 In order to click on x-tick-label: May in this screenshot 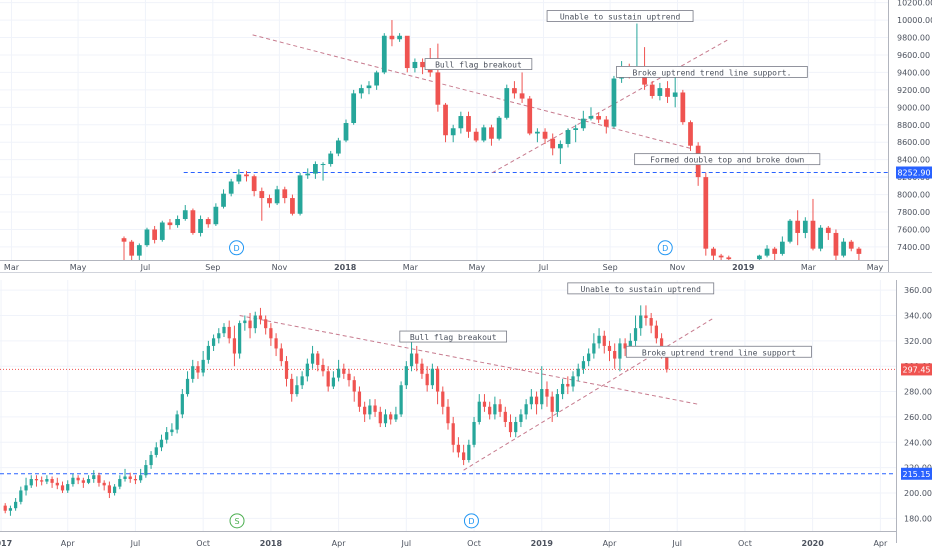, I will do `click(477, 267)`.